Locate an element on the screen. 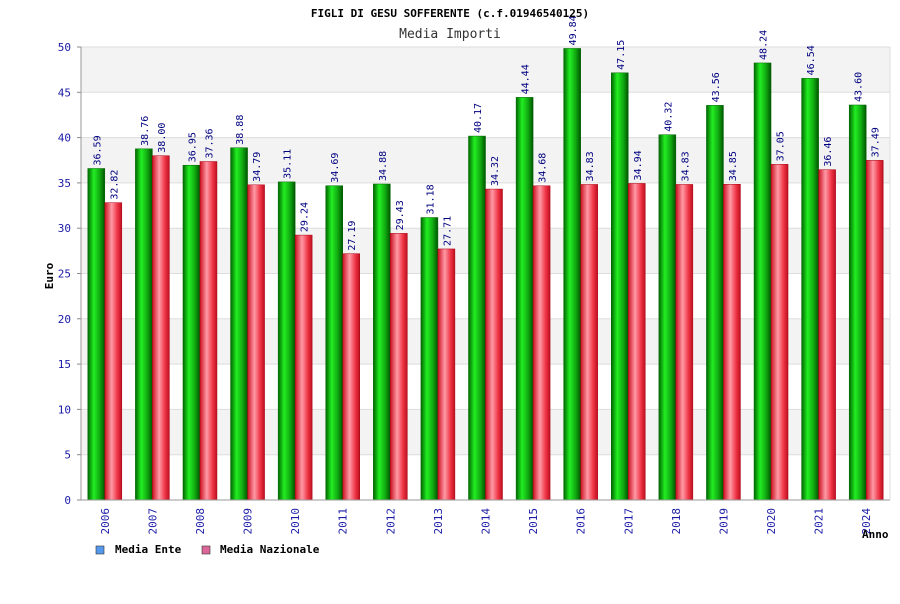  data-label: 43.56 is located at coordinates (716, 87).